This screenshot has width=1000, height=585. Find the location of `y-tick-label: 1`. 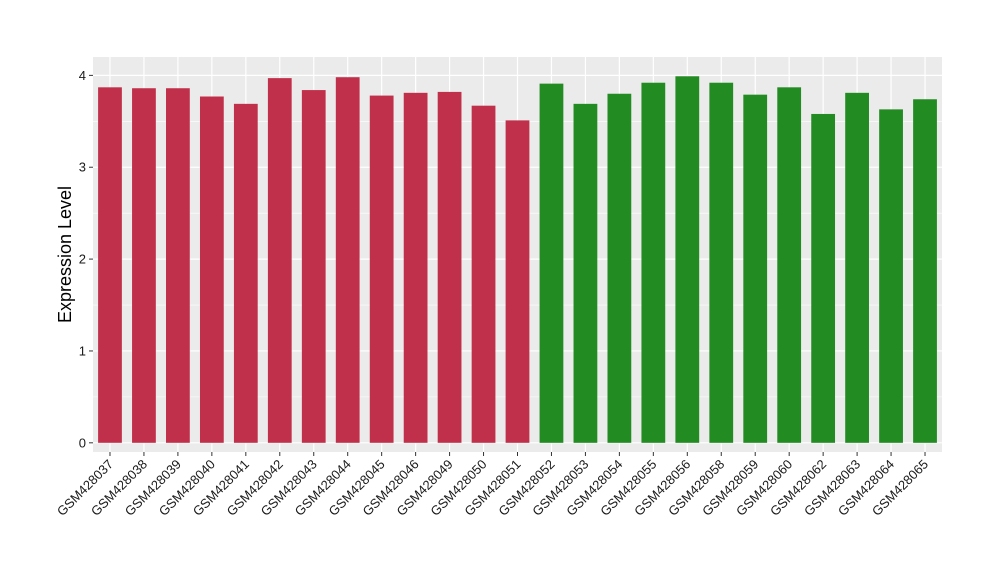

y-tick-label: 1 is located at coordinates (82, 350).